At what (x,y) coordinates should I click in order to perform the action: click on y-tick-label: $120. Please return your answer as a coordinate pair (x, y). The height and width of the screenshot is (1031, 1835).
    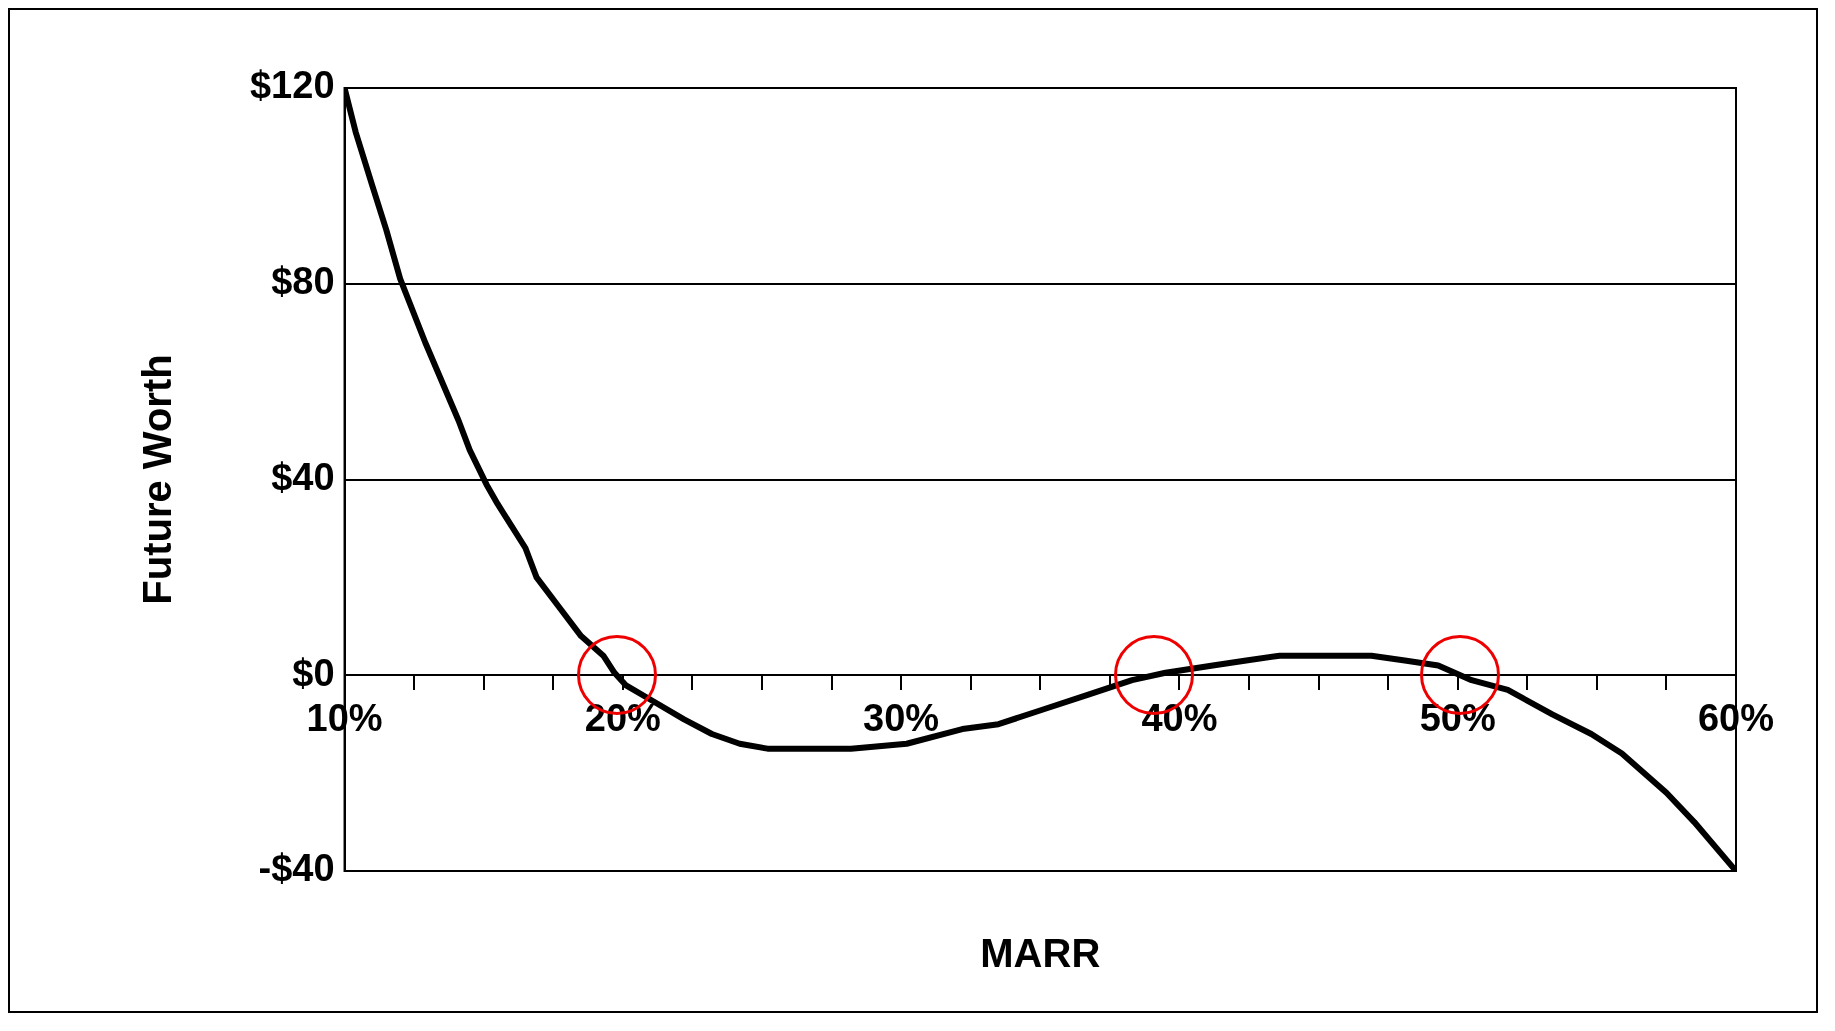
    Looking at the image, I should click on (292, 85).